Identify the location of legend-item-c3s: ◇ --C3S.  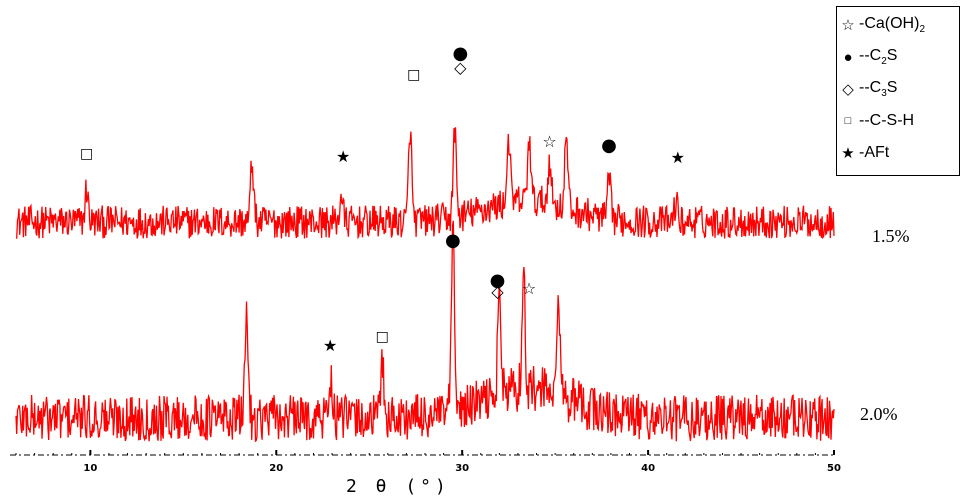
(867, 89).